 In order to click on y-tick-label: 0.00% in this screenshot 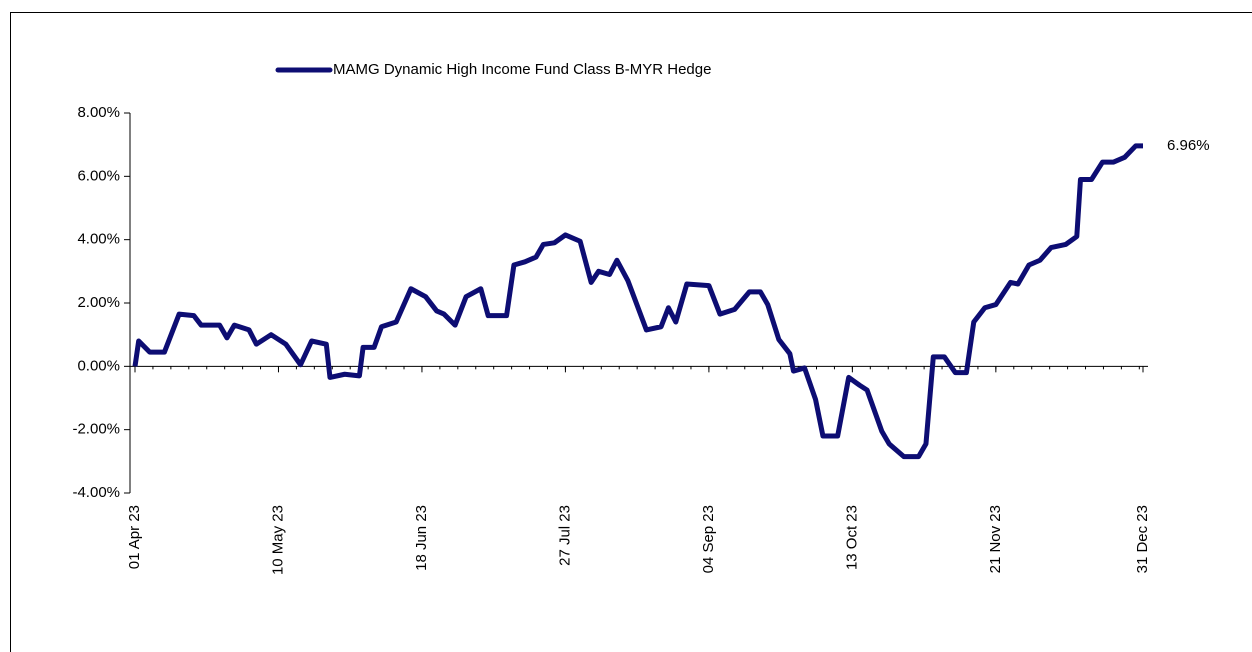, I will do `click(98, 365)`.